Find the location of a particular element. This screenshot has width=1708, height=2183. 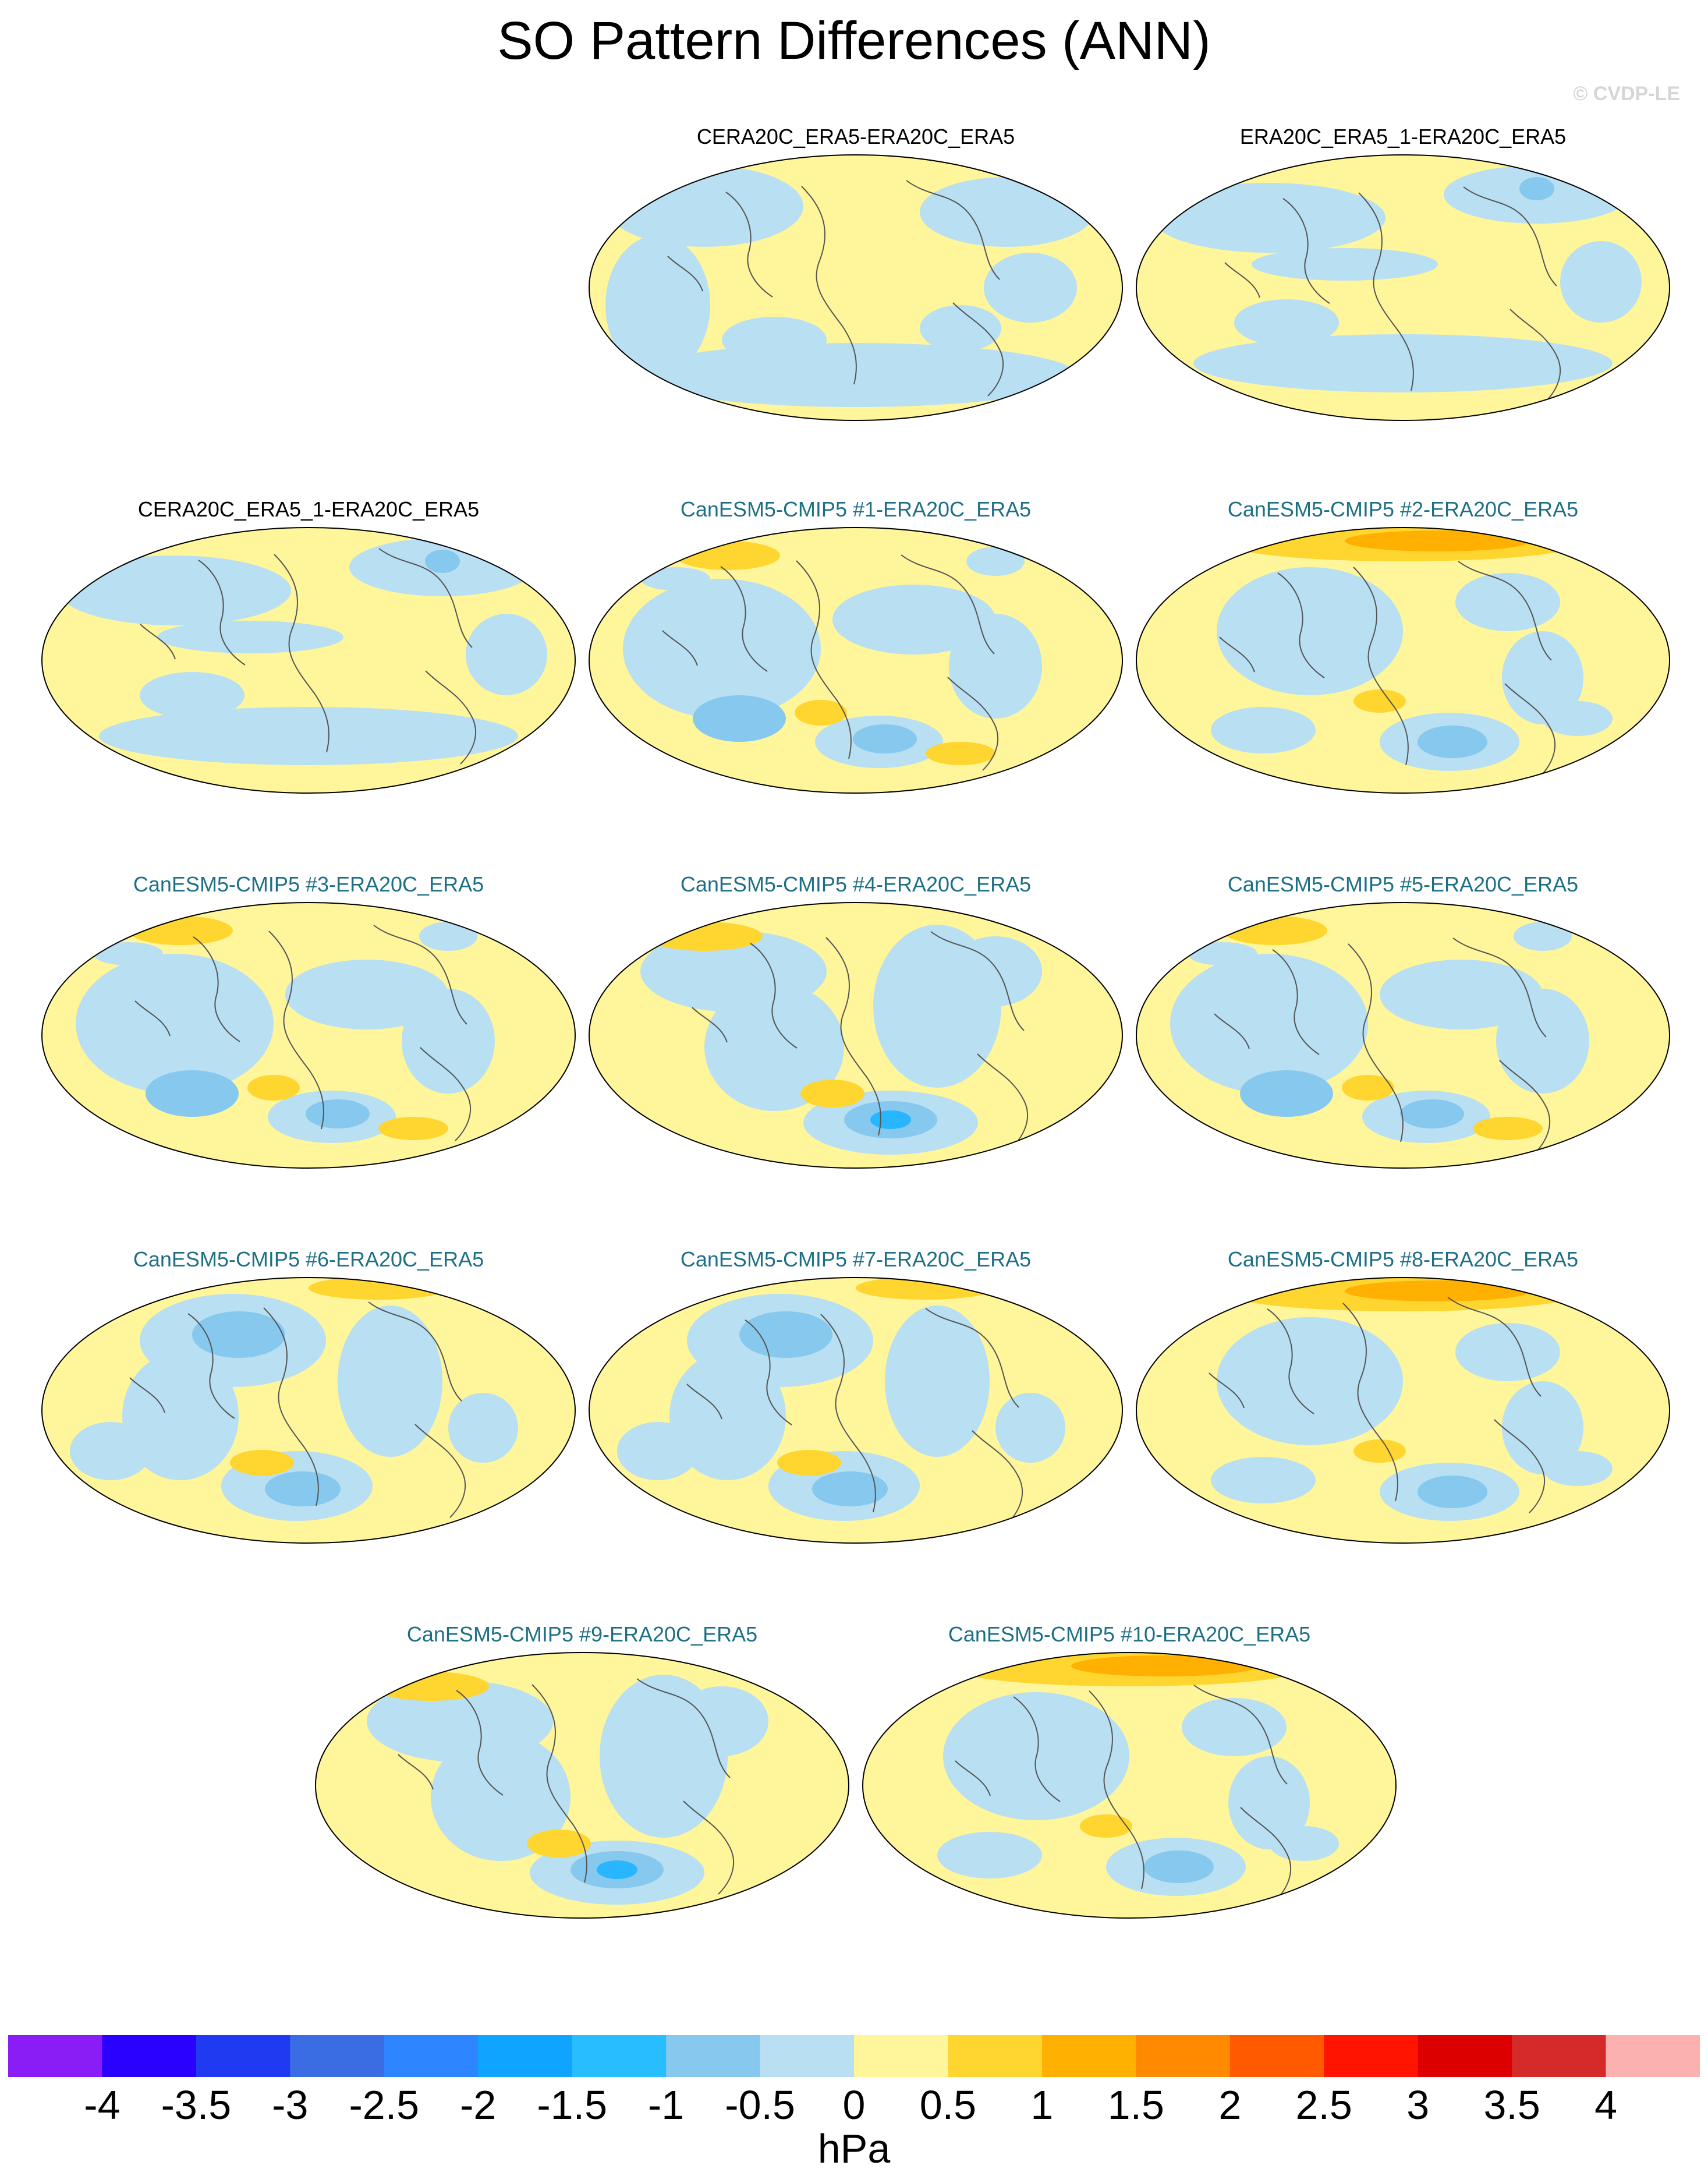

map-panel: CanESM5-CMIP5 #5-ERA20C_ERA5 is located at coordinates (1403, 1058).